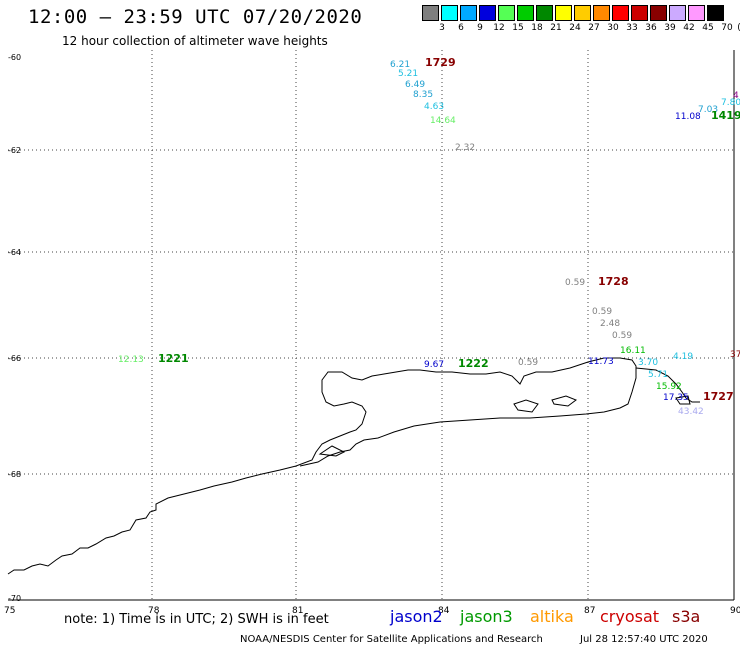 Image resolution: width=740 pixels, height=650 pixels. Describe the element at coordinates (613, 281) in the screenshot. I see `observation-label: 1728` at that location.